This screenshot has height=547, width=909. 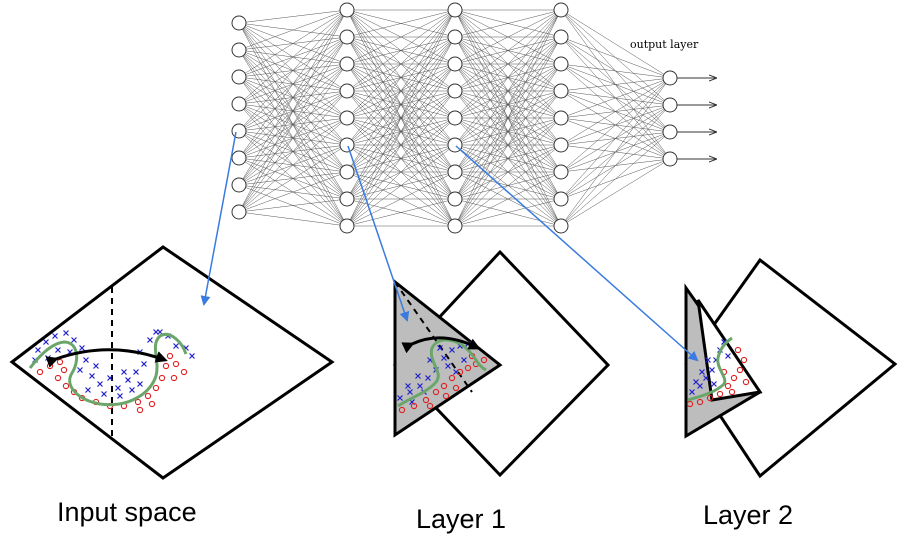 I want to click on layer1-diamond, so click(x=501, y=363).